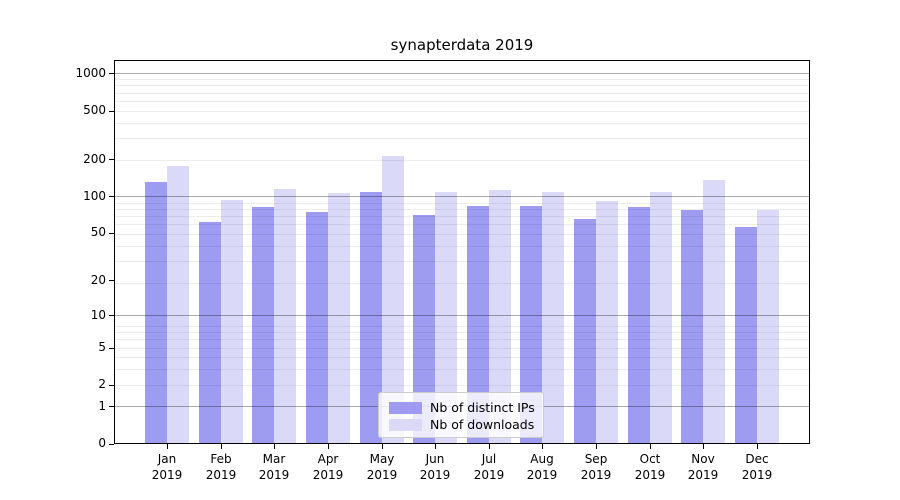 The height and width of the screenshot is (500, 900). What do you see at coordinates (90, 73) in the screenshot?
I see `y-tick-label: 1000` at bounding box center [90, 73].